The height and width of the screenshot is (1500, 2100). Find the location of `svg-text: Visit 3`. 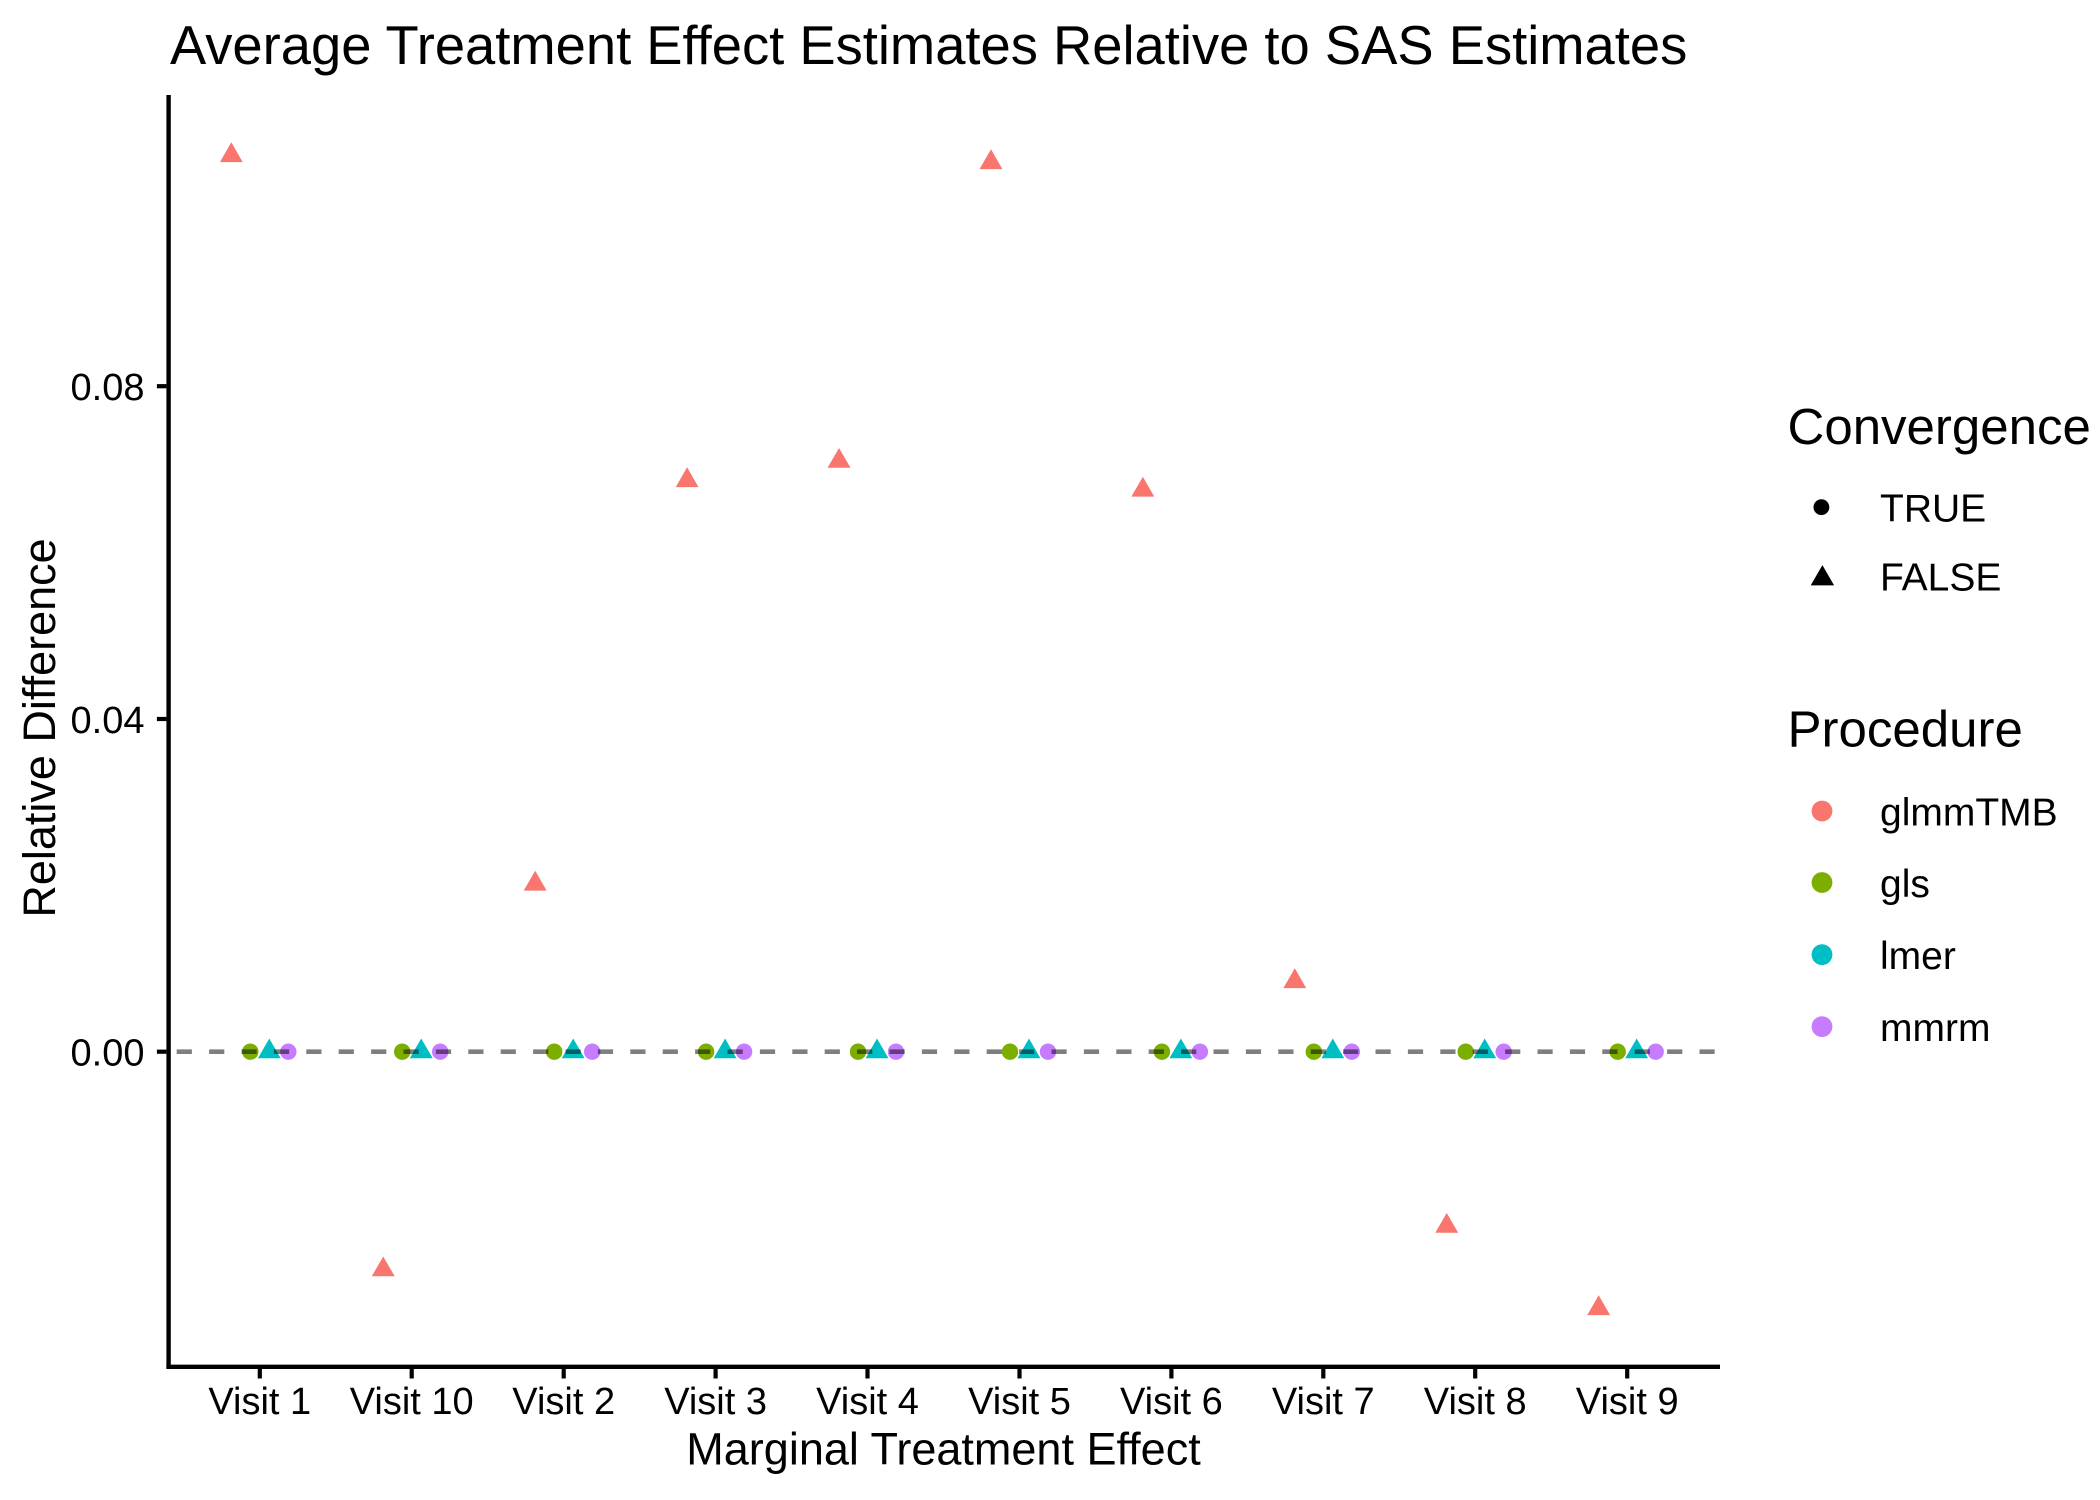

svg-text: Visit 3 is located at coordinates (715, 1402).